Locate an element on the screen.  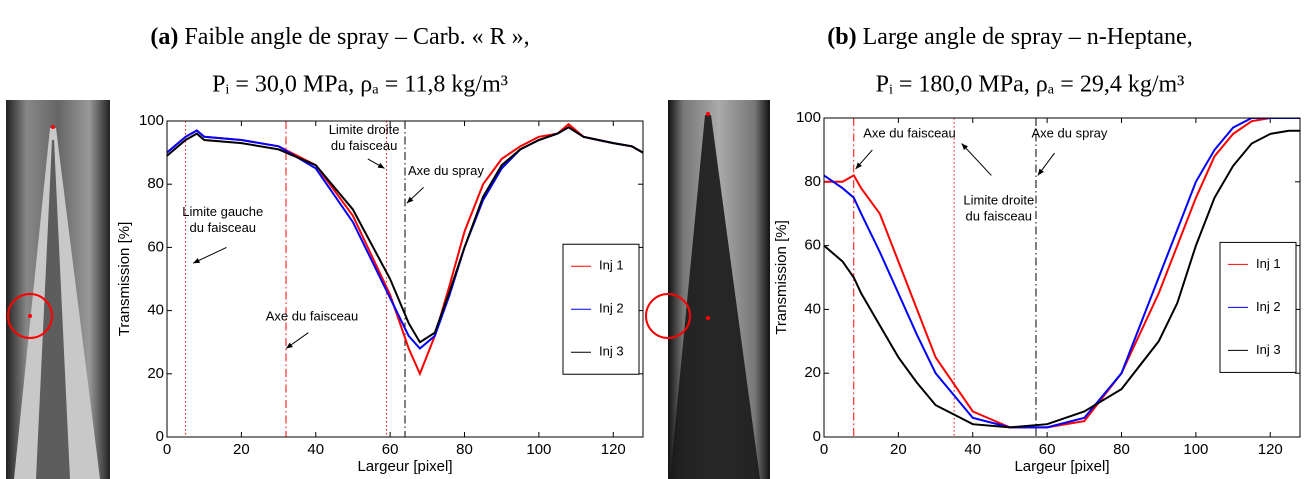
title-line: (a) Faible angle de spray – Carb. « R », is located at coordinates (339, 37).